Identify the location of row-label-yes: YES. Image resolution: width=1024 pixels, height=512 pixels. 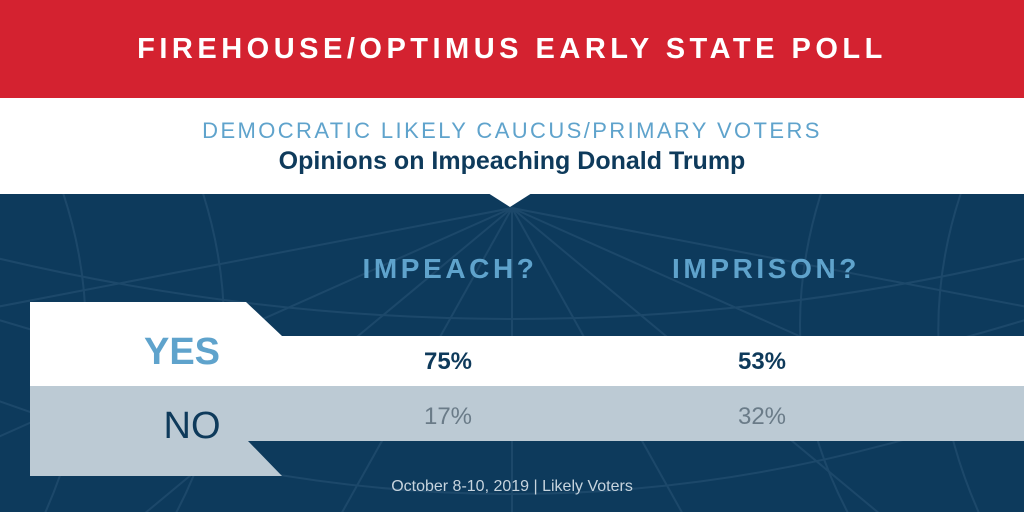
(182, 352).